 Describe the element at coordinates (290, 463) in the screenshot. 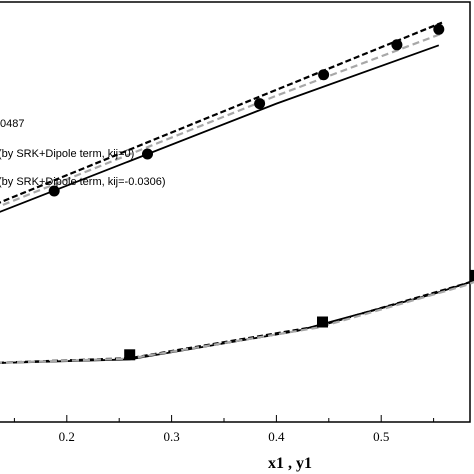

I see `x-axis-title: x1 , y1` at that location.